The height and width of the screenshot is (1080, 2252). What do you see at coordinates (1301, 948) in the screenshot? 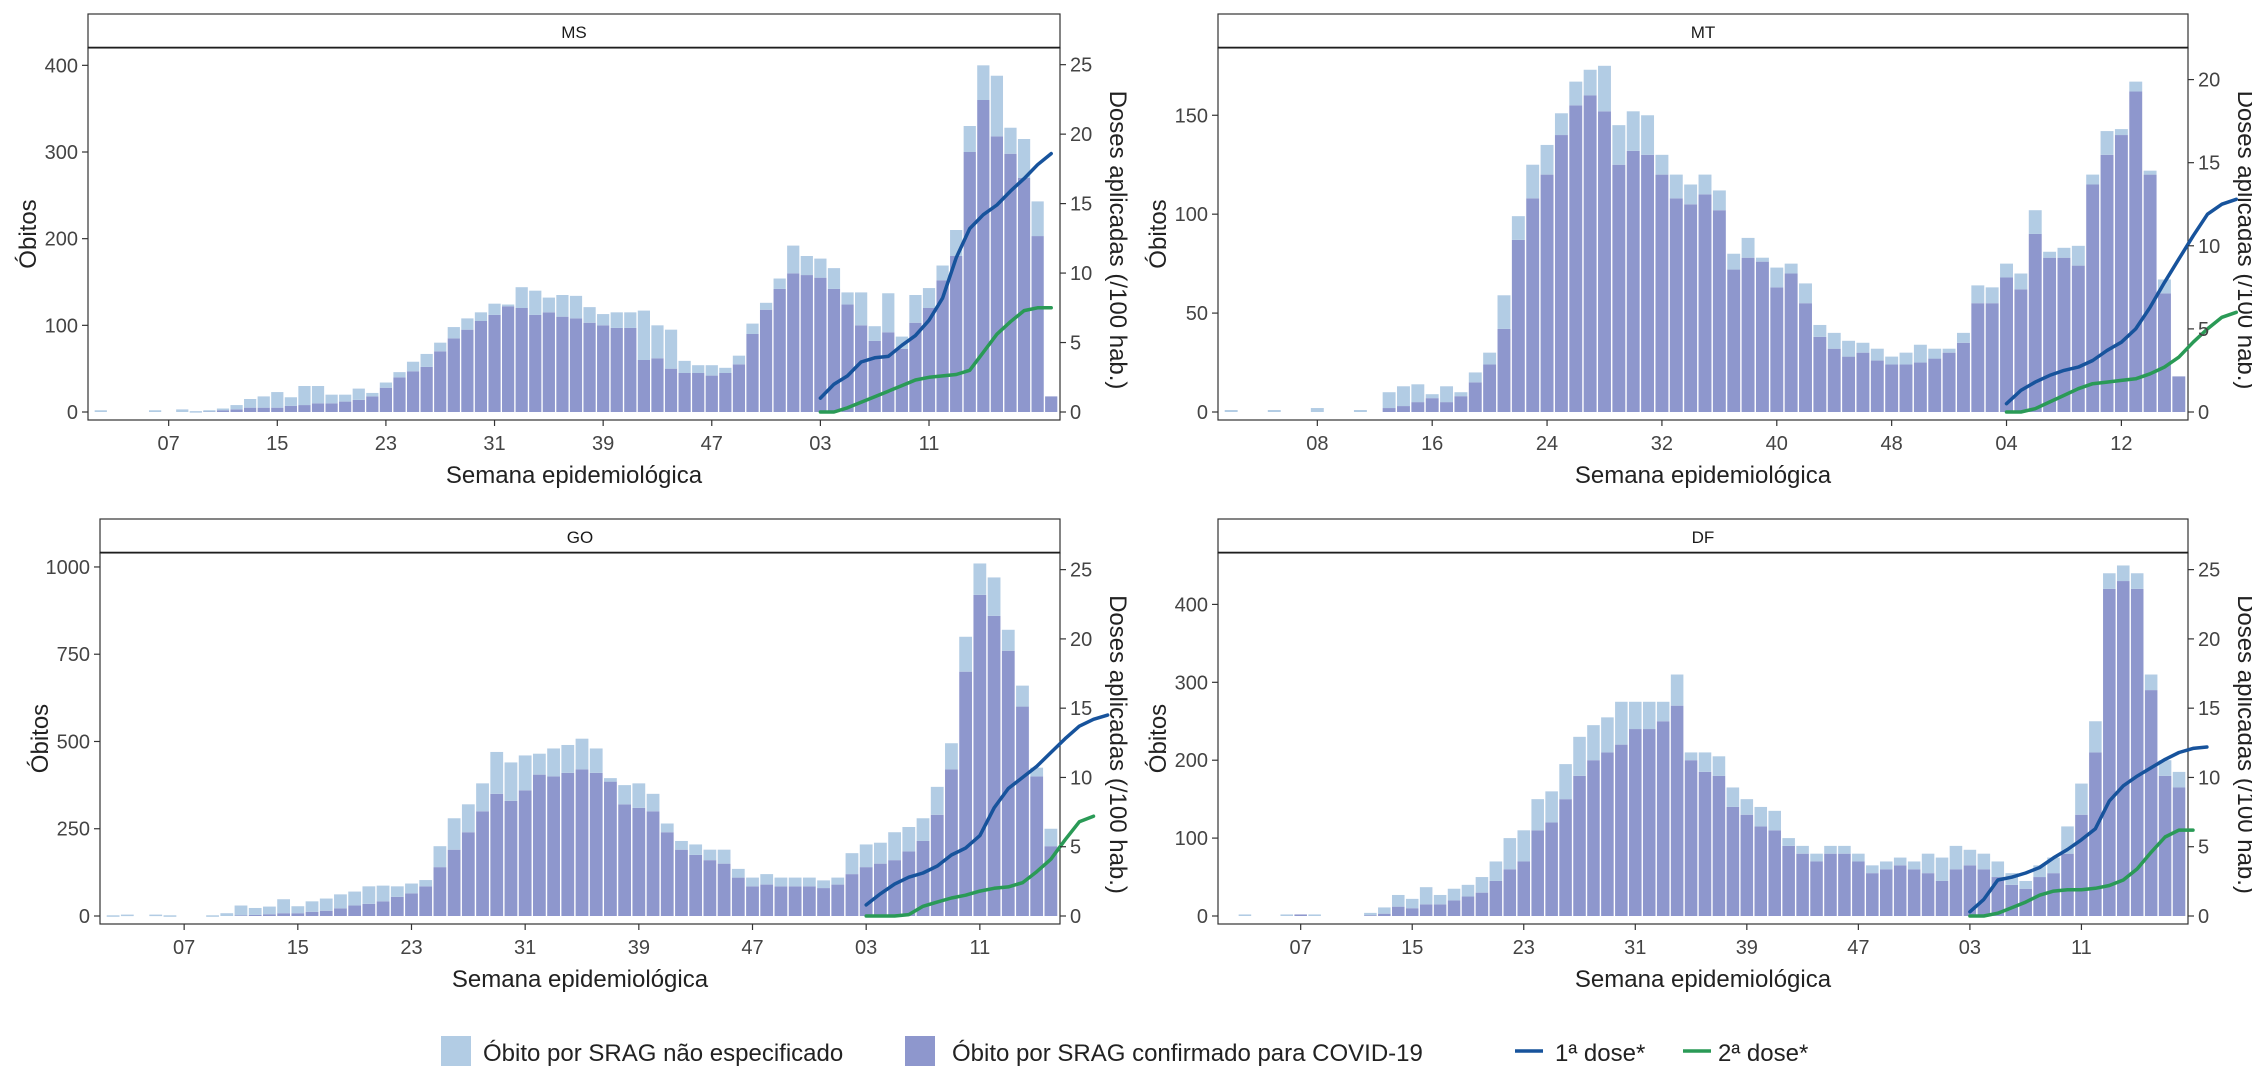
I see `x-tick-label: 07` at bounding box center [1301, 948].